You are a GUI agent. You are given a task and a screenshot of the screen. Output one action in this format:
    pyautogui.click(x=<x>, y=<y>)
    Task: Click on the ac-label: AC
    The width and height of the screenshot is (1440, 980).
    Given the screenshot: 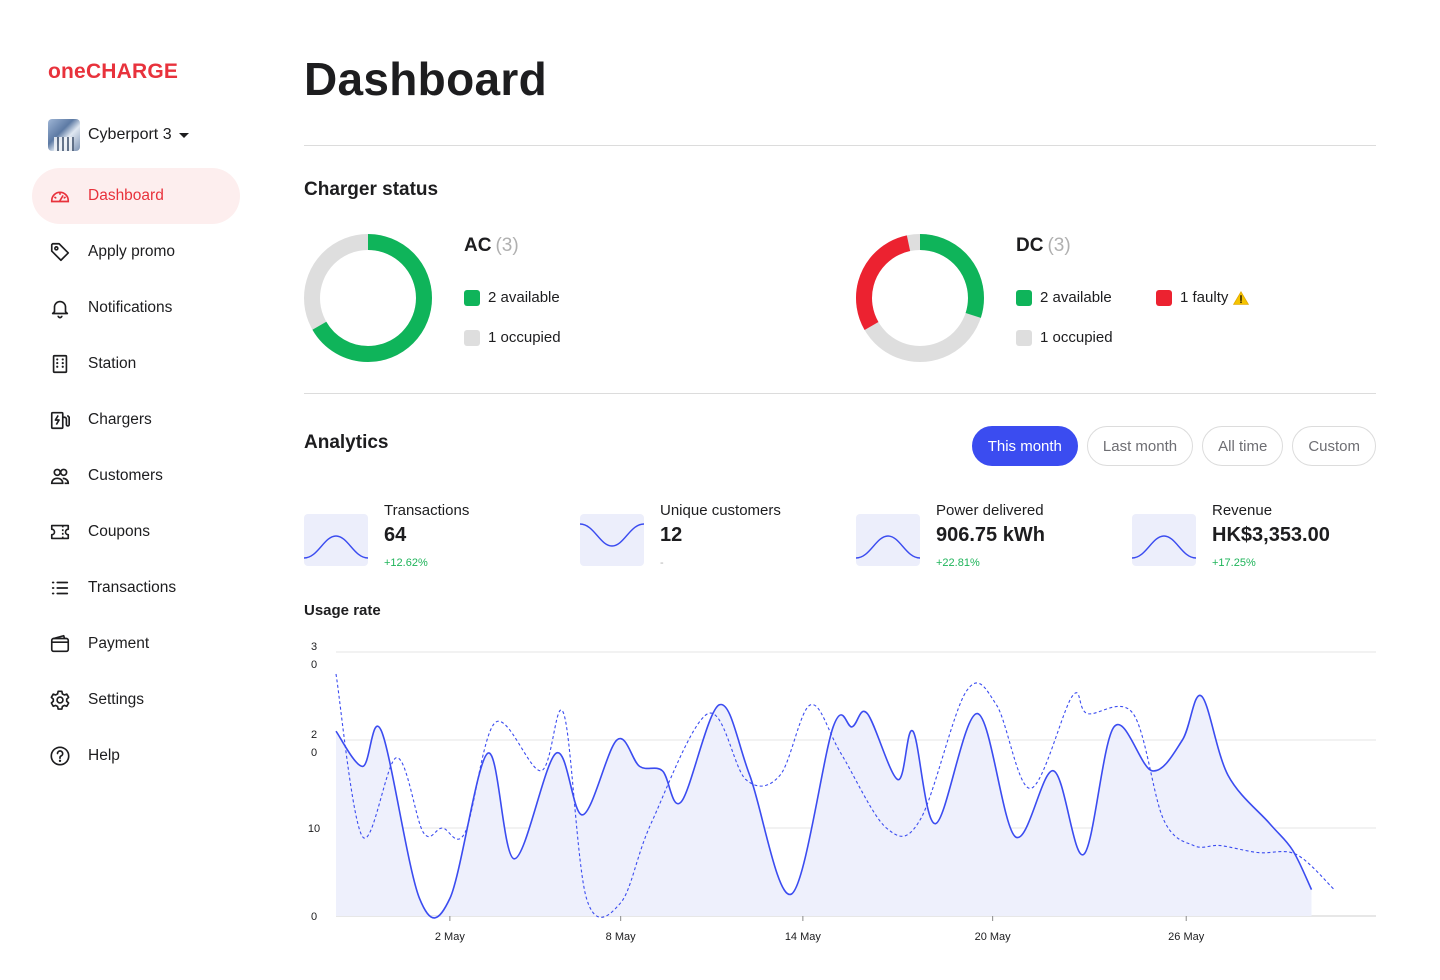 What is the action you would take?
    pyautogui.click(x=478, y=245)
    